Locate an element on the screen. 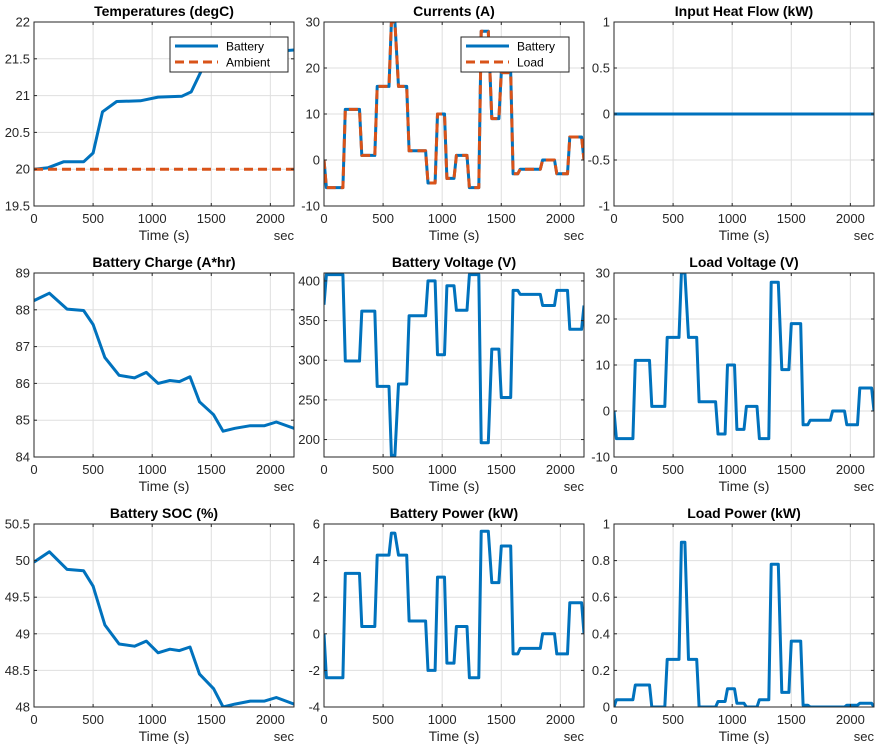 This screenshot has height=750, width=875. y-tick-label: 0.6 is located at coordinates (601, 597).